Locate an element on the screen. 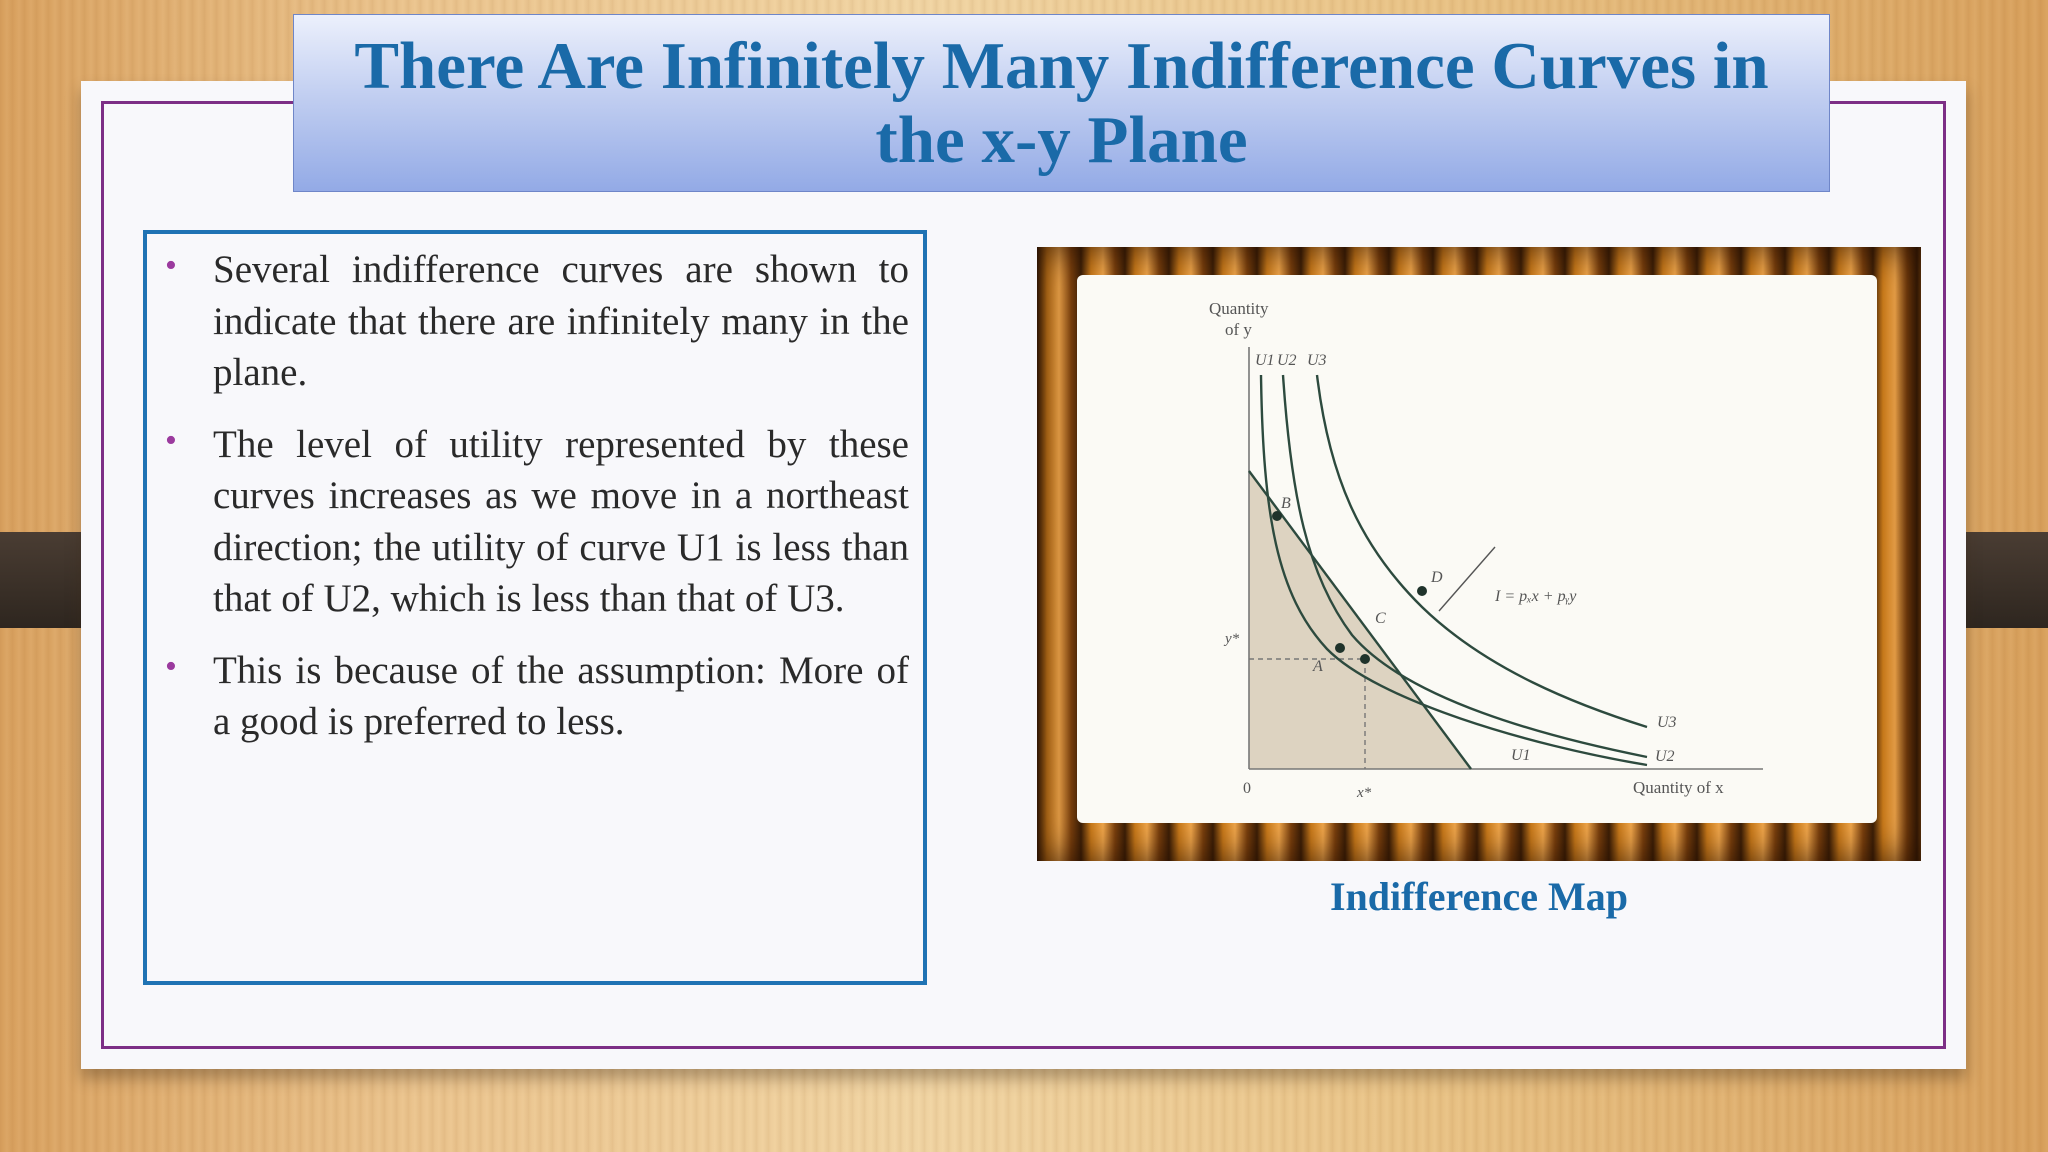 The image size is (2048, 1152). point-label-a: A is located at coordinates (1317, 666).